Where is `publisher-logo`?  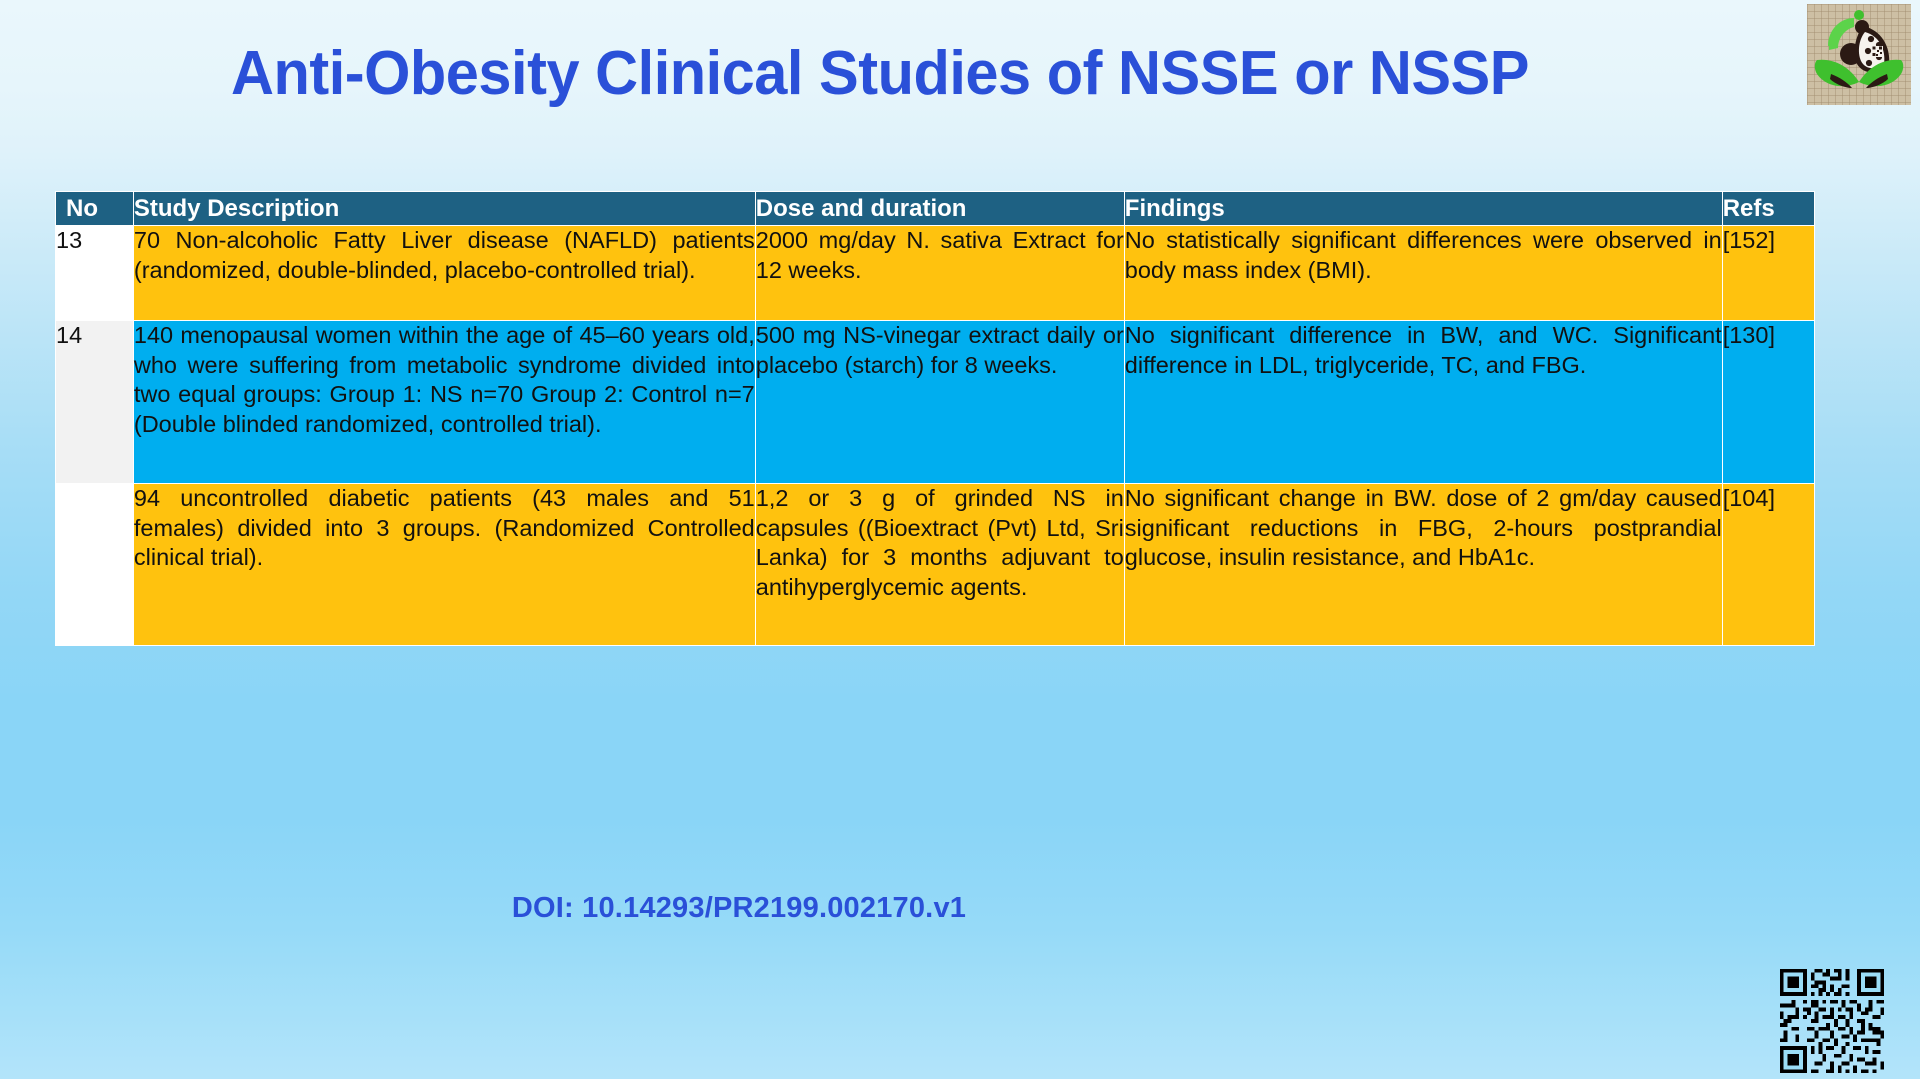 publisher-logo is located at coordinates (1859, 54).